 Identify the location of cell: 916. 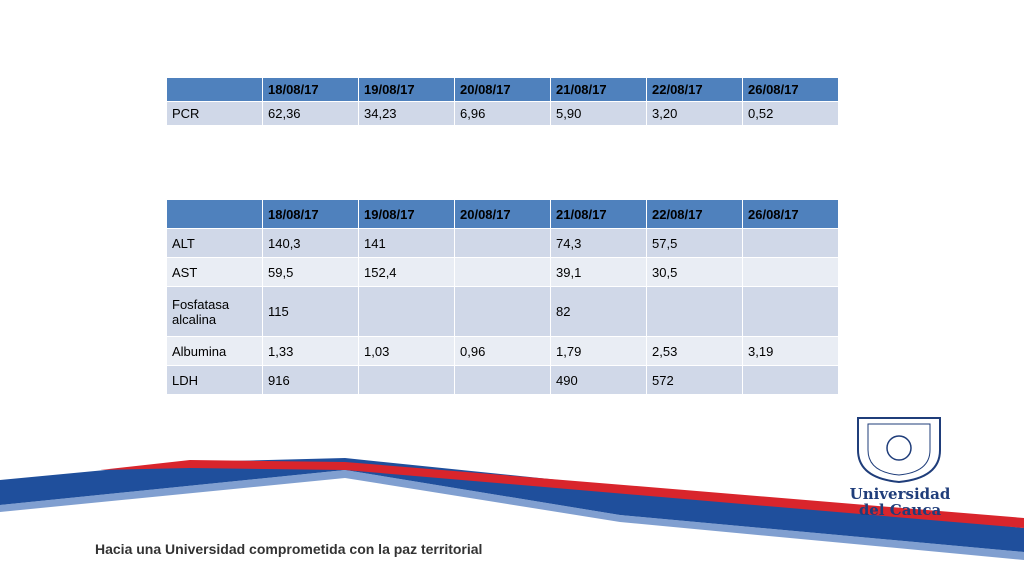
(310, 380).